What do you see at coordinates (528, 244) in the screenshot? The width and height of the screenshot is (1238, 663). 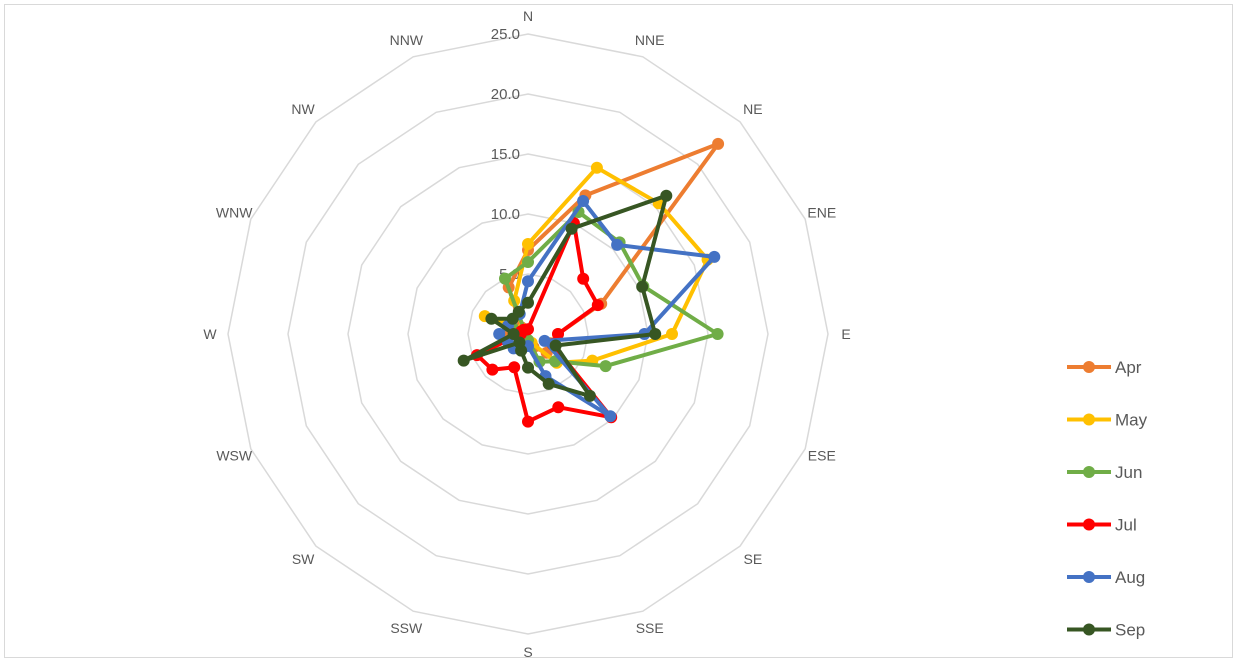 I see `point-may-n` at bounding box center [528, 244].